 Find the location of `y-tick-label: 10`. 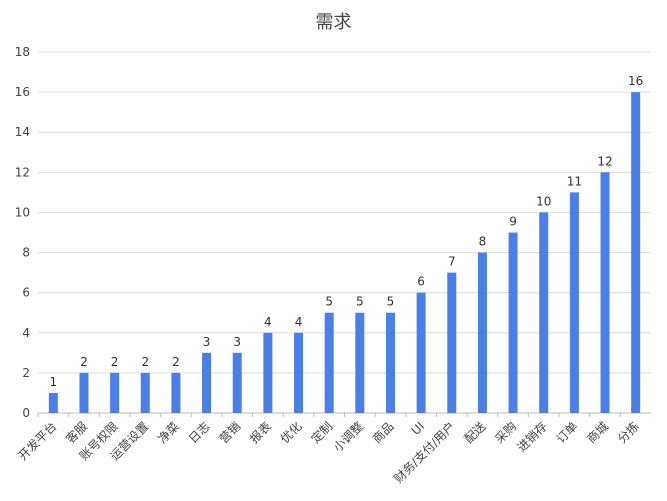

y-tick-label: 10 is located at coordinates (22, 212).